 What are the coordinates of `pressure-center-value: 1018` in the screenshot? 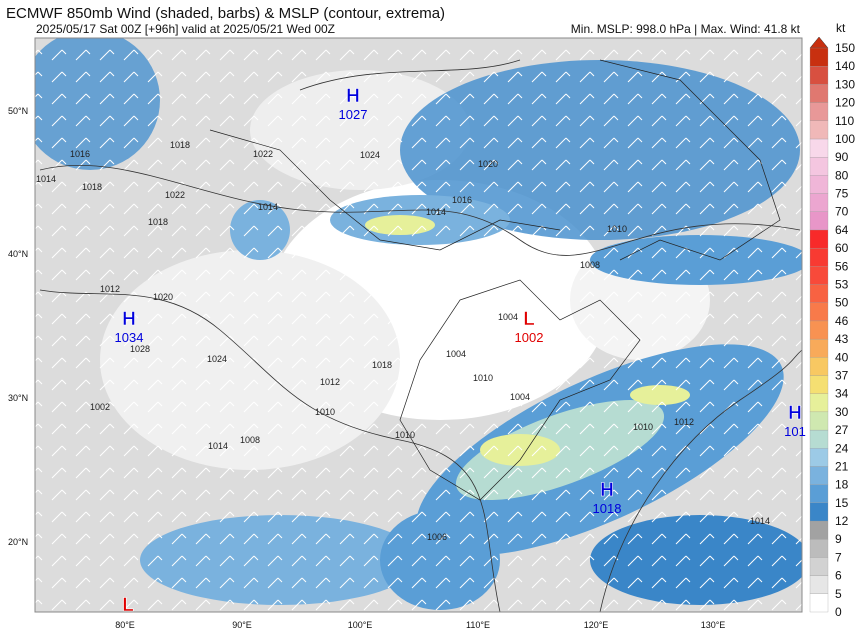 It's located at (607, 508).